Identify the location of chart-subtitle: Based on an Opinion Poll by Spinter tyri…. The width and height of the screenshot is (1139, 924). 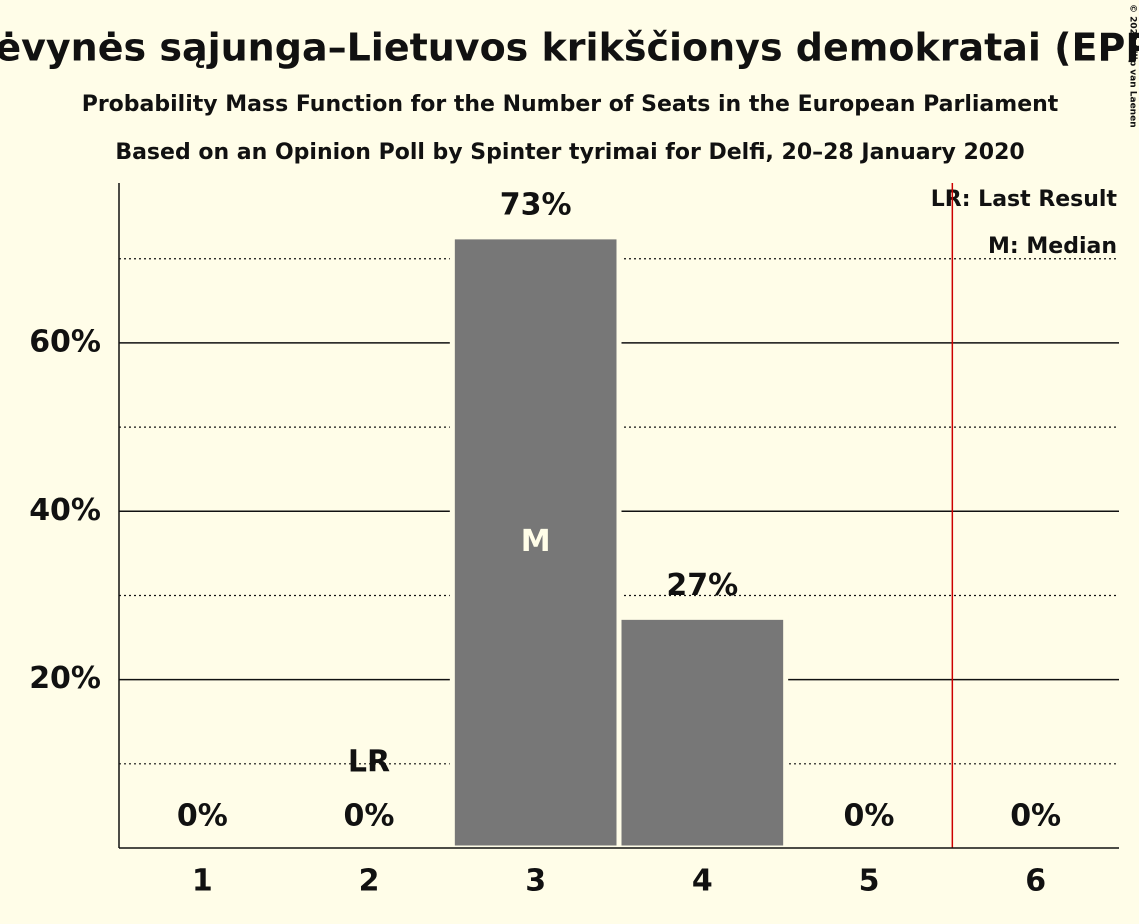
(569, 152).